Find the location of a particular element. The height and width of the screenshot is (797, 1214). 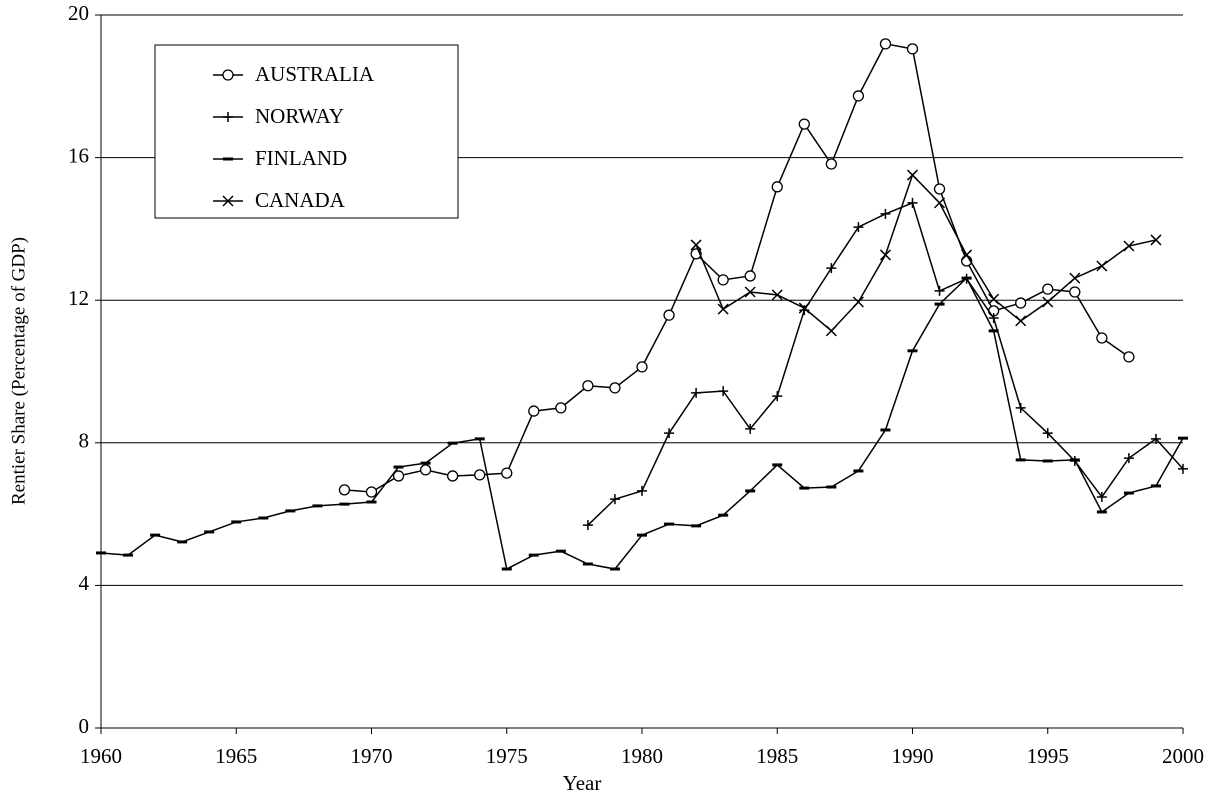

x-tick-label: 1965 is located at coordinates (236, 756).